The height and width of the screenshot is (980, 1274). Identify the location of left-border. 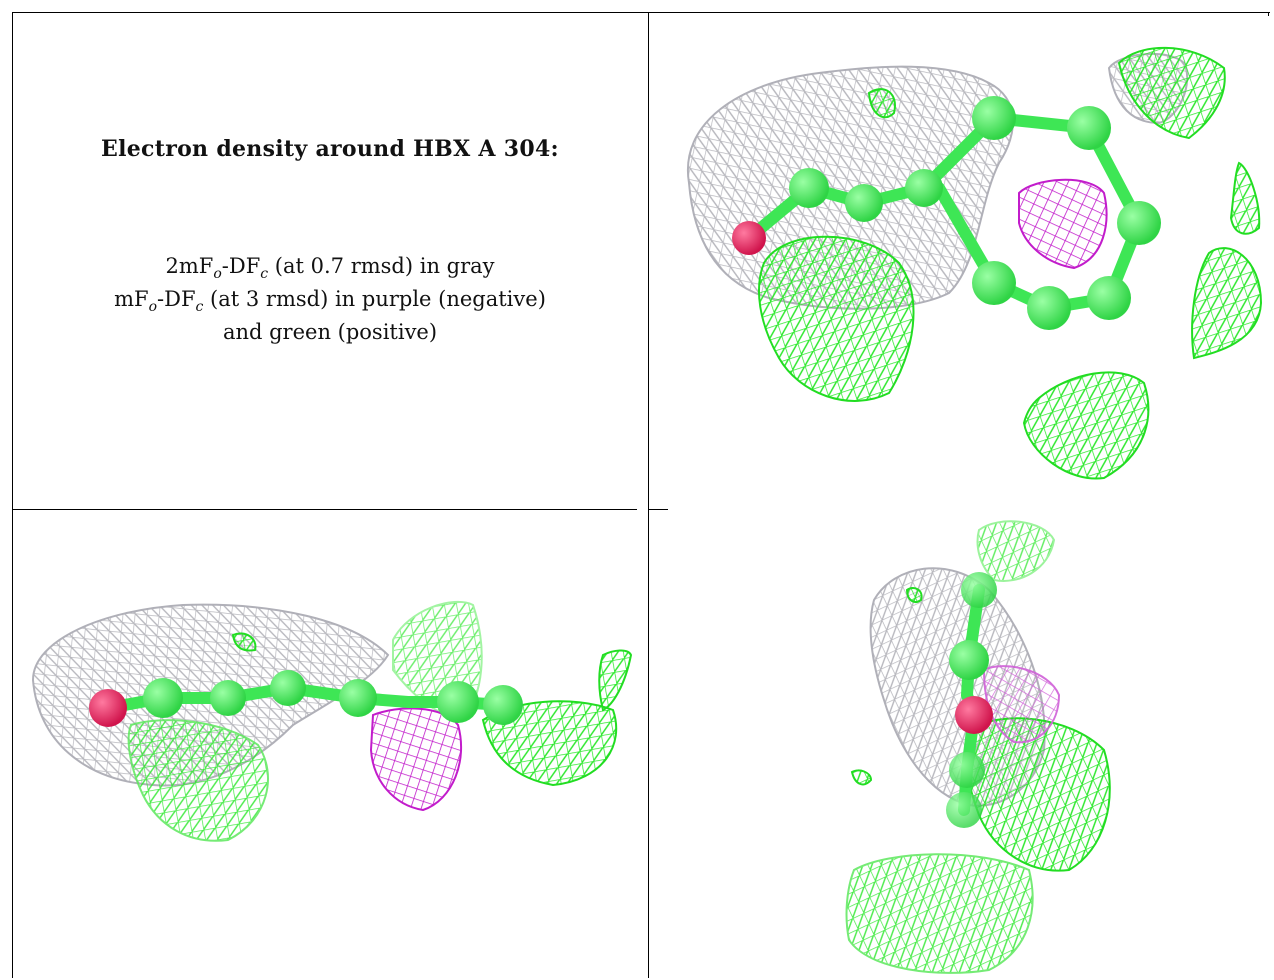
(12, 495).